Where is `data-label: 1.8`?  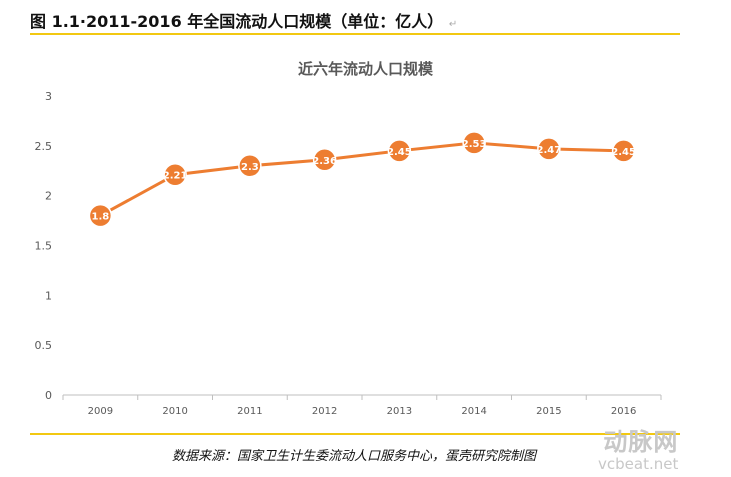 data-label: 1.8 is located at coordinates (101, 217).